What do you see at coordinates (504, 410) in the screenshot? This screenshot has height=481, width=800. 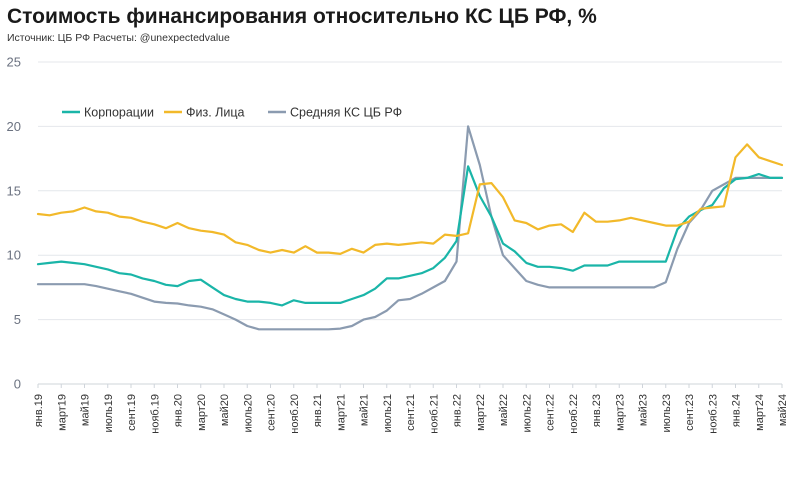 I see `x-tick-label: май22` at bounding box center [504, 410].